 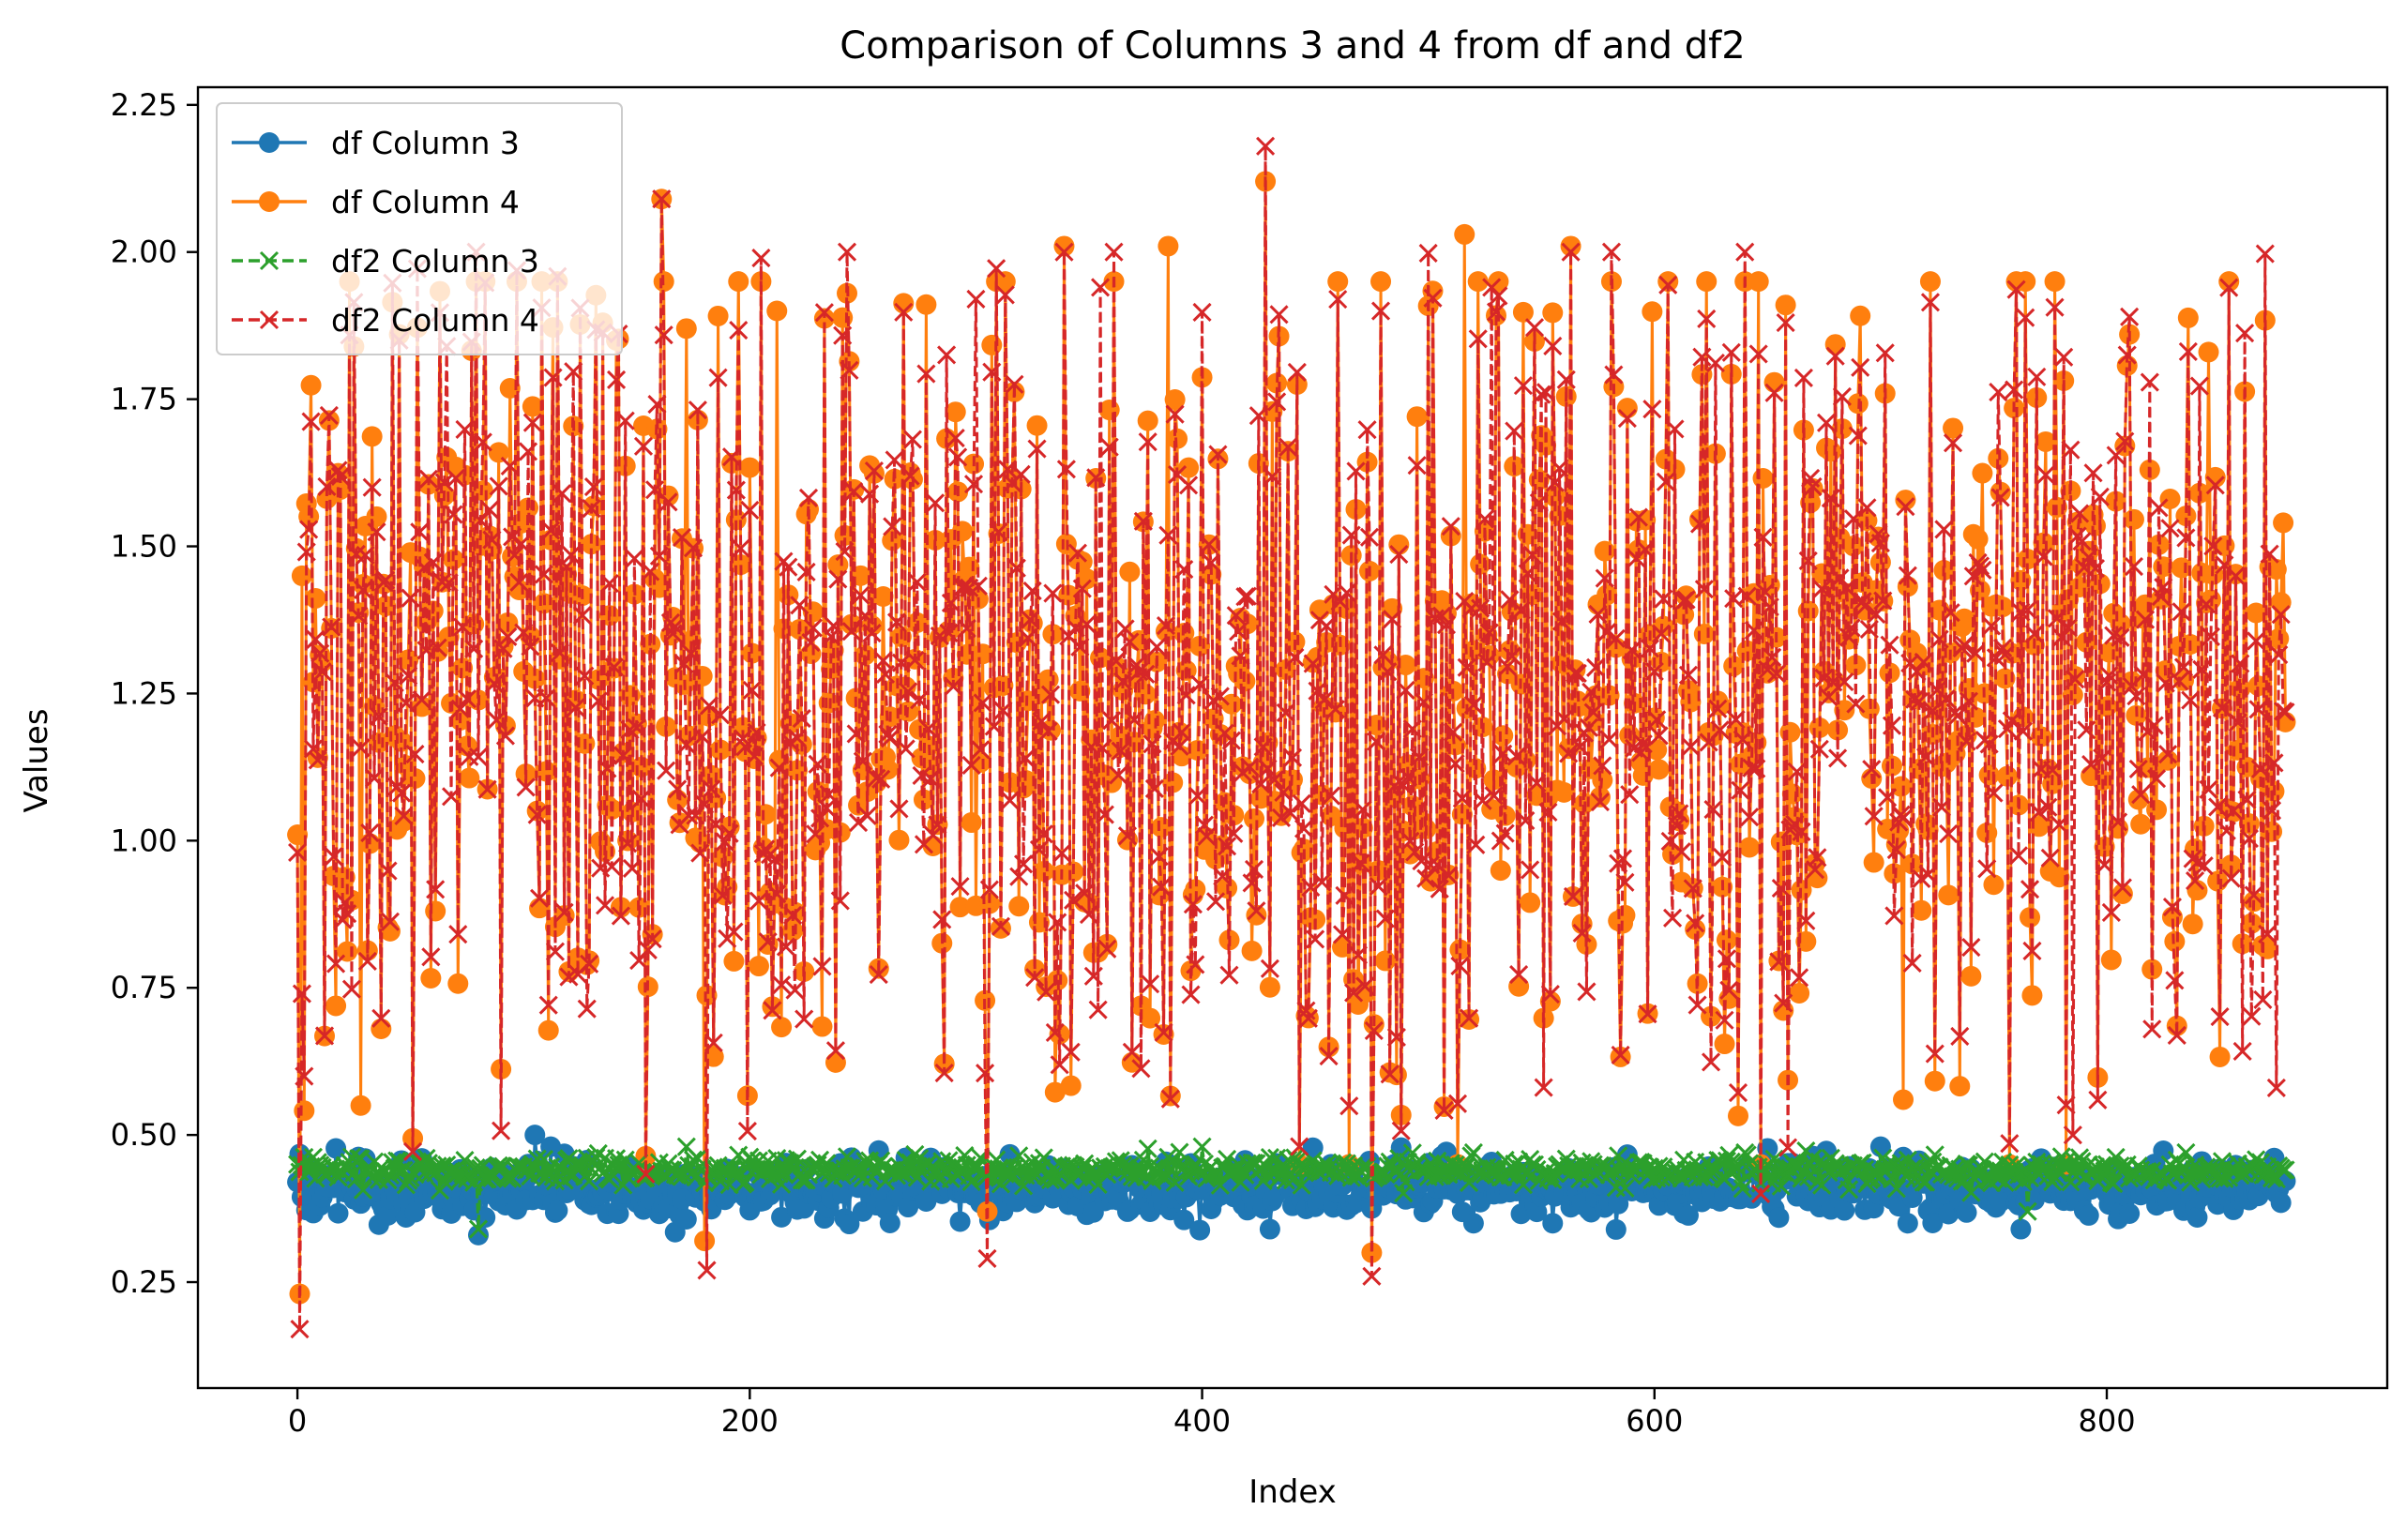 What do you see at coordinates (425, 202) in the screenshot?
I see `legend-label: df Column 4` at bounding box center [425, 202].